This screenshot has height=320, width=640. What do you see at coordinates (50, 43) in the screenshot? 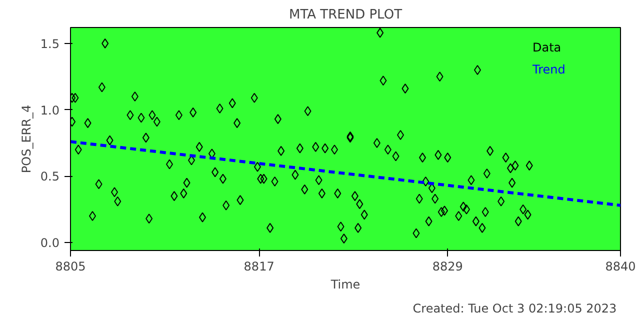
I see `y-tick-label: 1.5` at bounding box center [50, 43].